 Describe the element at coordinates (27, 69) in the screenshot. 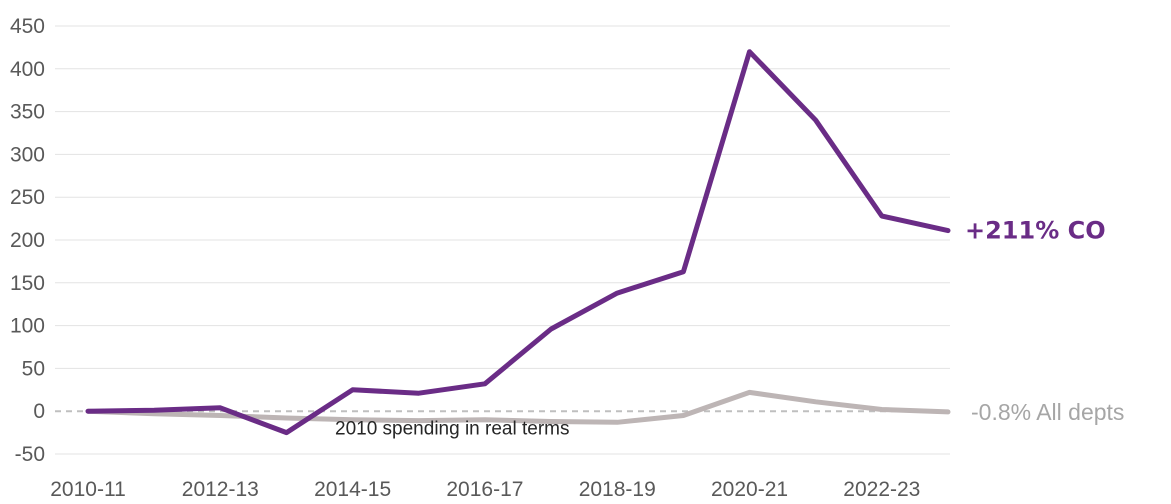

I see `y-tick-label: 400` at that location.